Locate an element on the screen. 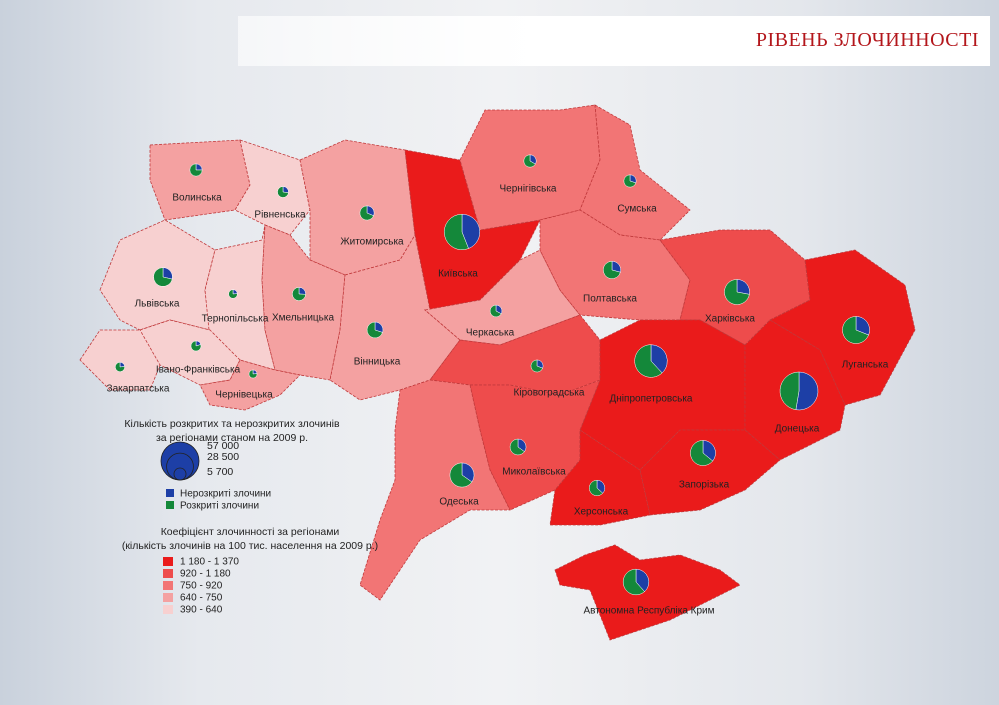 This screenshot has width=999, height=705. region-label: Хмельницька is located at coordinates (303, 318).